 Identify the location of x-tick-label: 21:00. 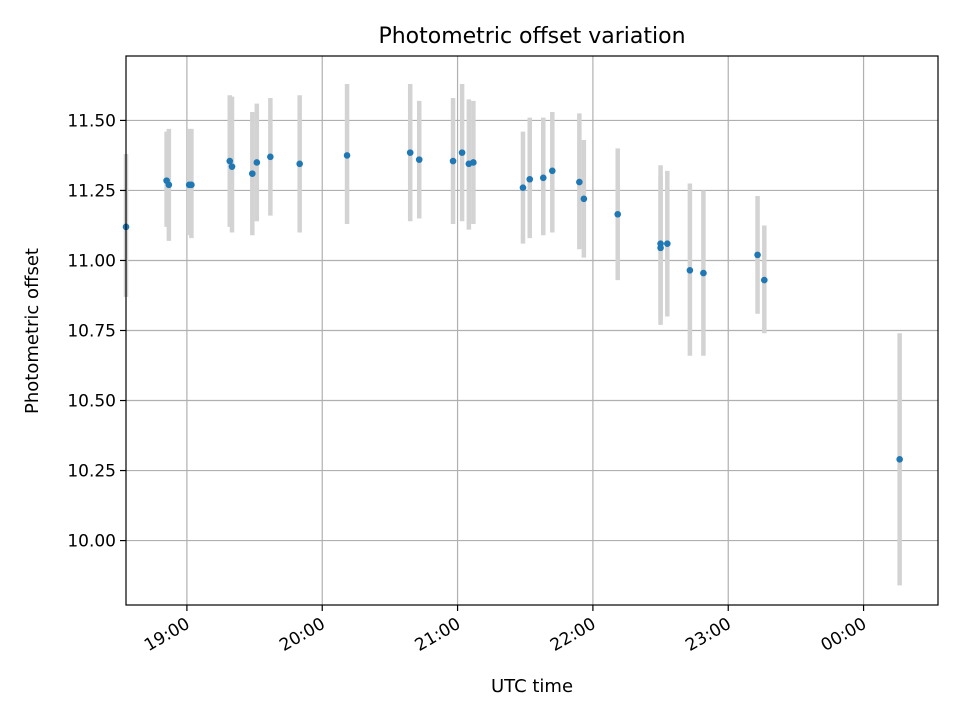
(438, 635).